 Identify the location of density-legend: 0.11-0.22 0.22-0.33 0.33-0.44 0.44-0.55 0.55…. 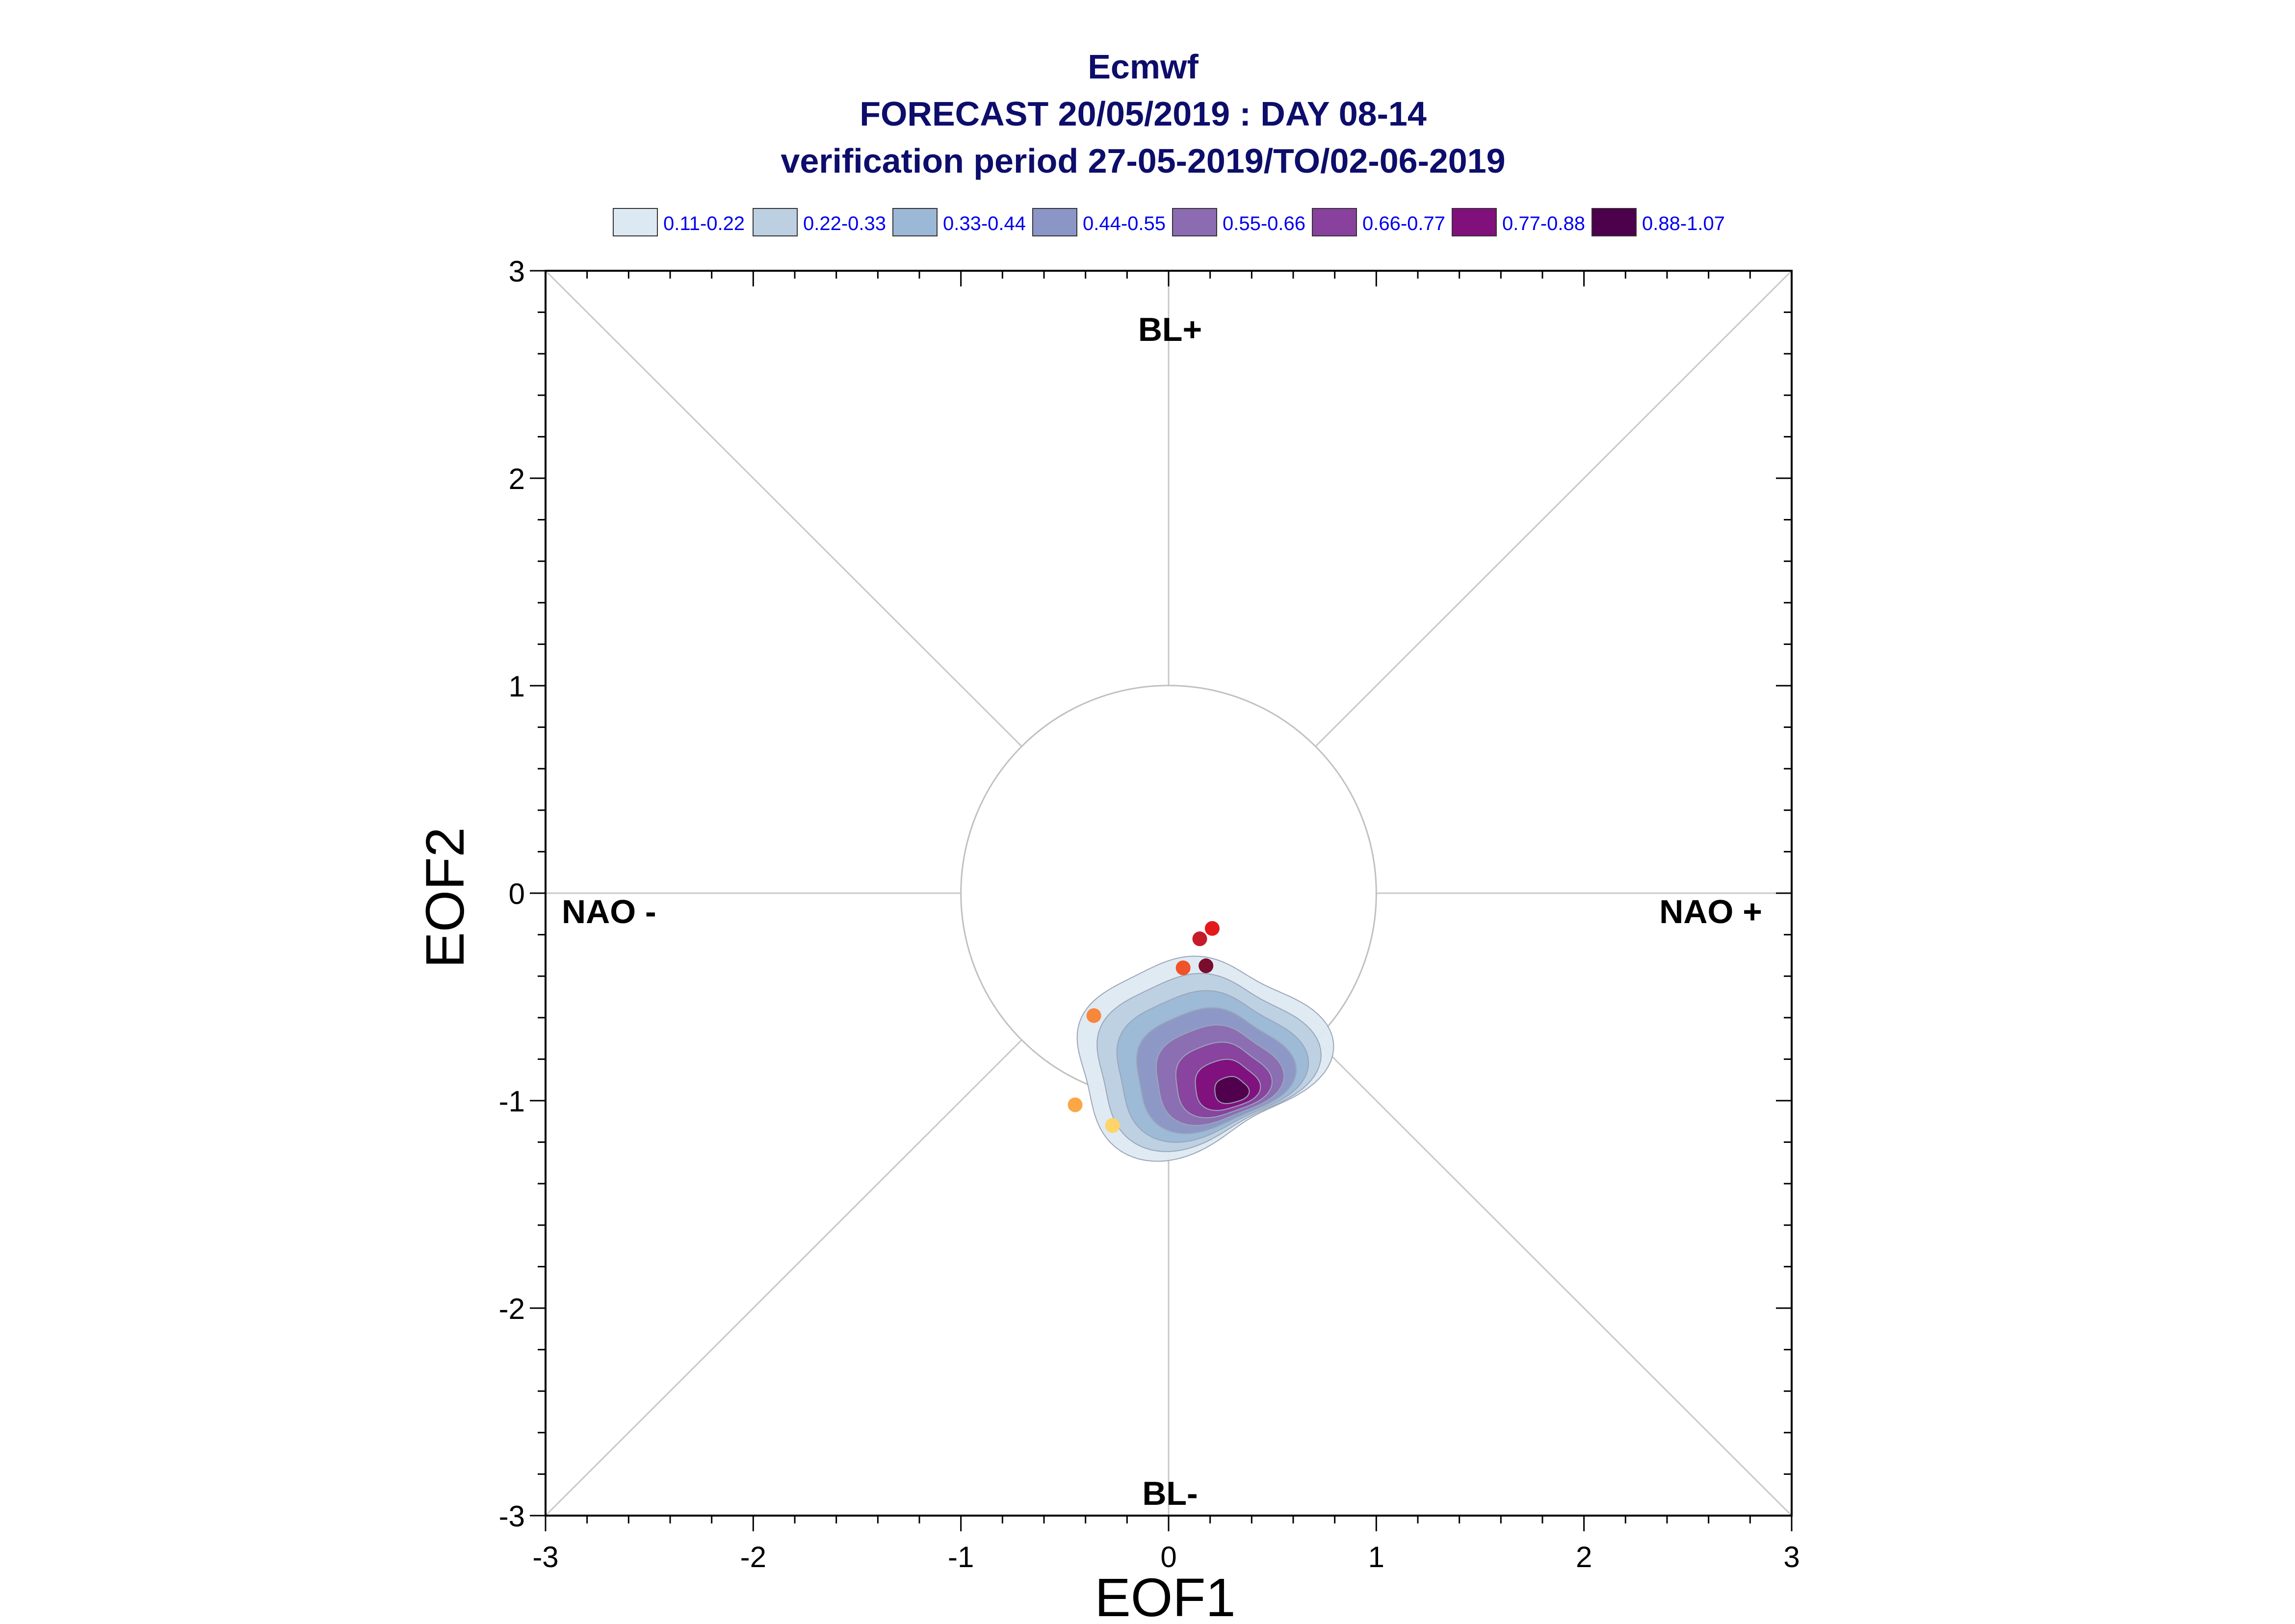
(1169, 222).